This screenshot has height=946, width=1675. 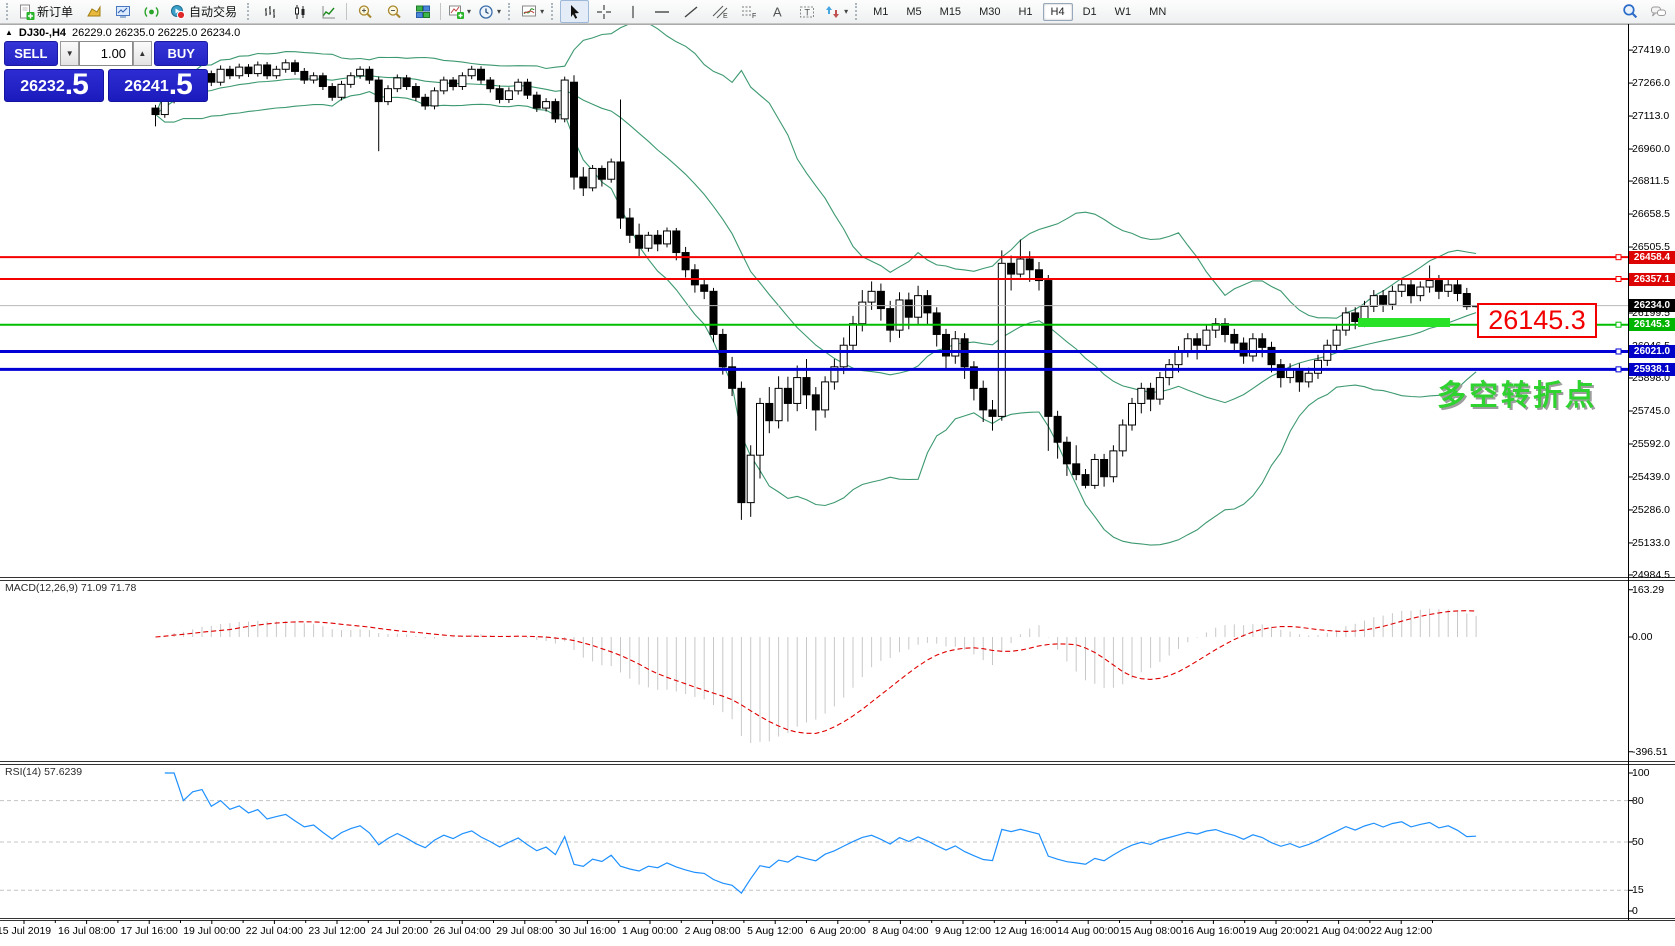 I want to click on vline-button, so click(x=632, y=11).